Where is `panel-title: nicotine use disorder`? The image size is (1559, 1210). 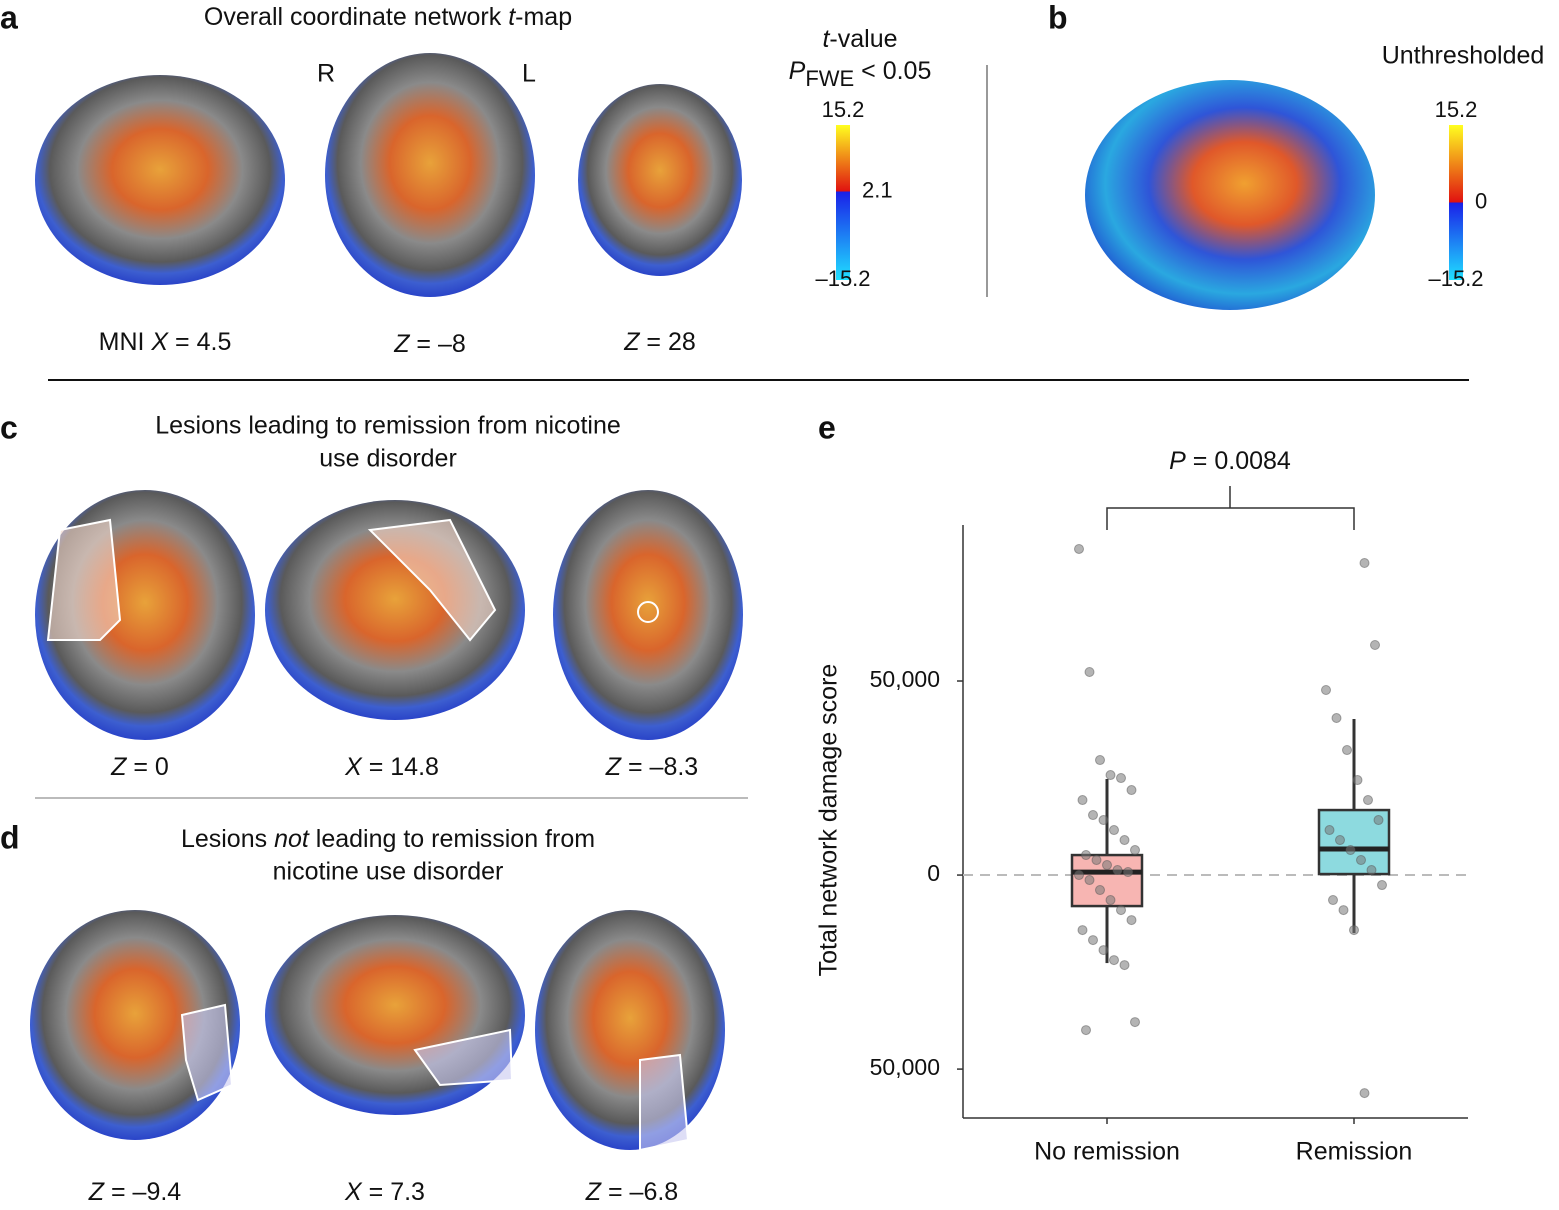 panel-title: nicotine use disorder is located at coordinates (388, 872).